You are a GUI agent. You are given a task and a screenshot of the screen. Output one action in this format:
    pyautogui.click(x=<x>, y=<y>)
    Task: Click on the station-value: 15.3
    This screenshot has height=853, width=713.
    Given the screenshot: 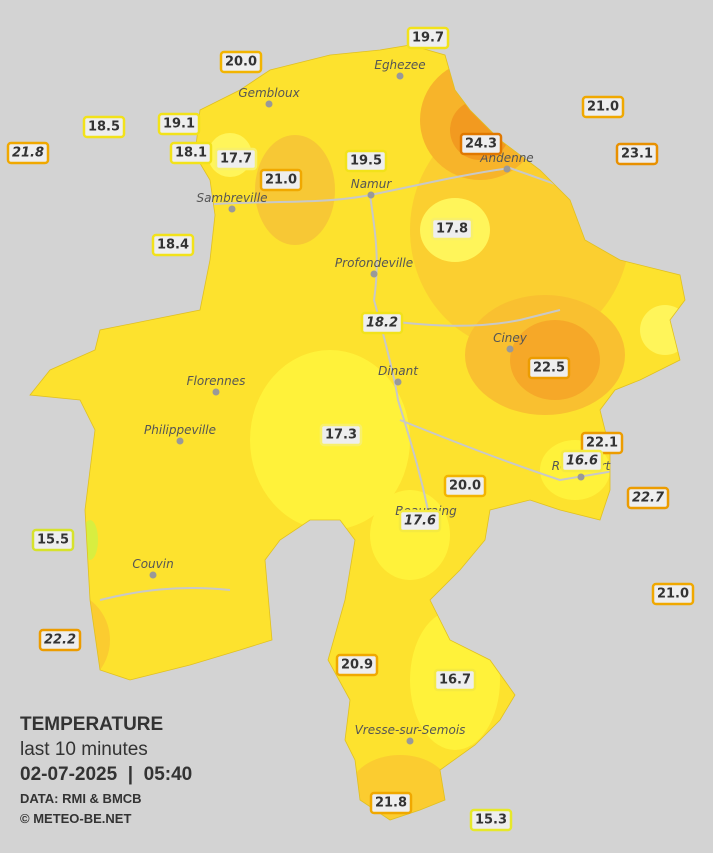 What is the action you would take?
    pyautogui.click(x=491, y=820)
    